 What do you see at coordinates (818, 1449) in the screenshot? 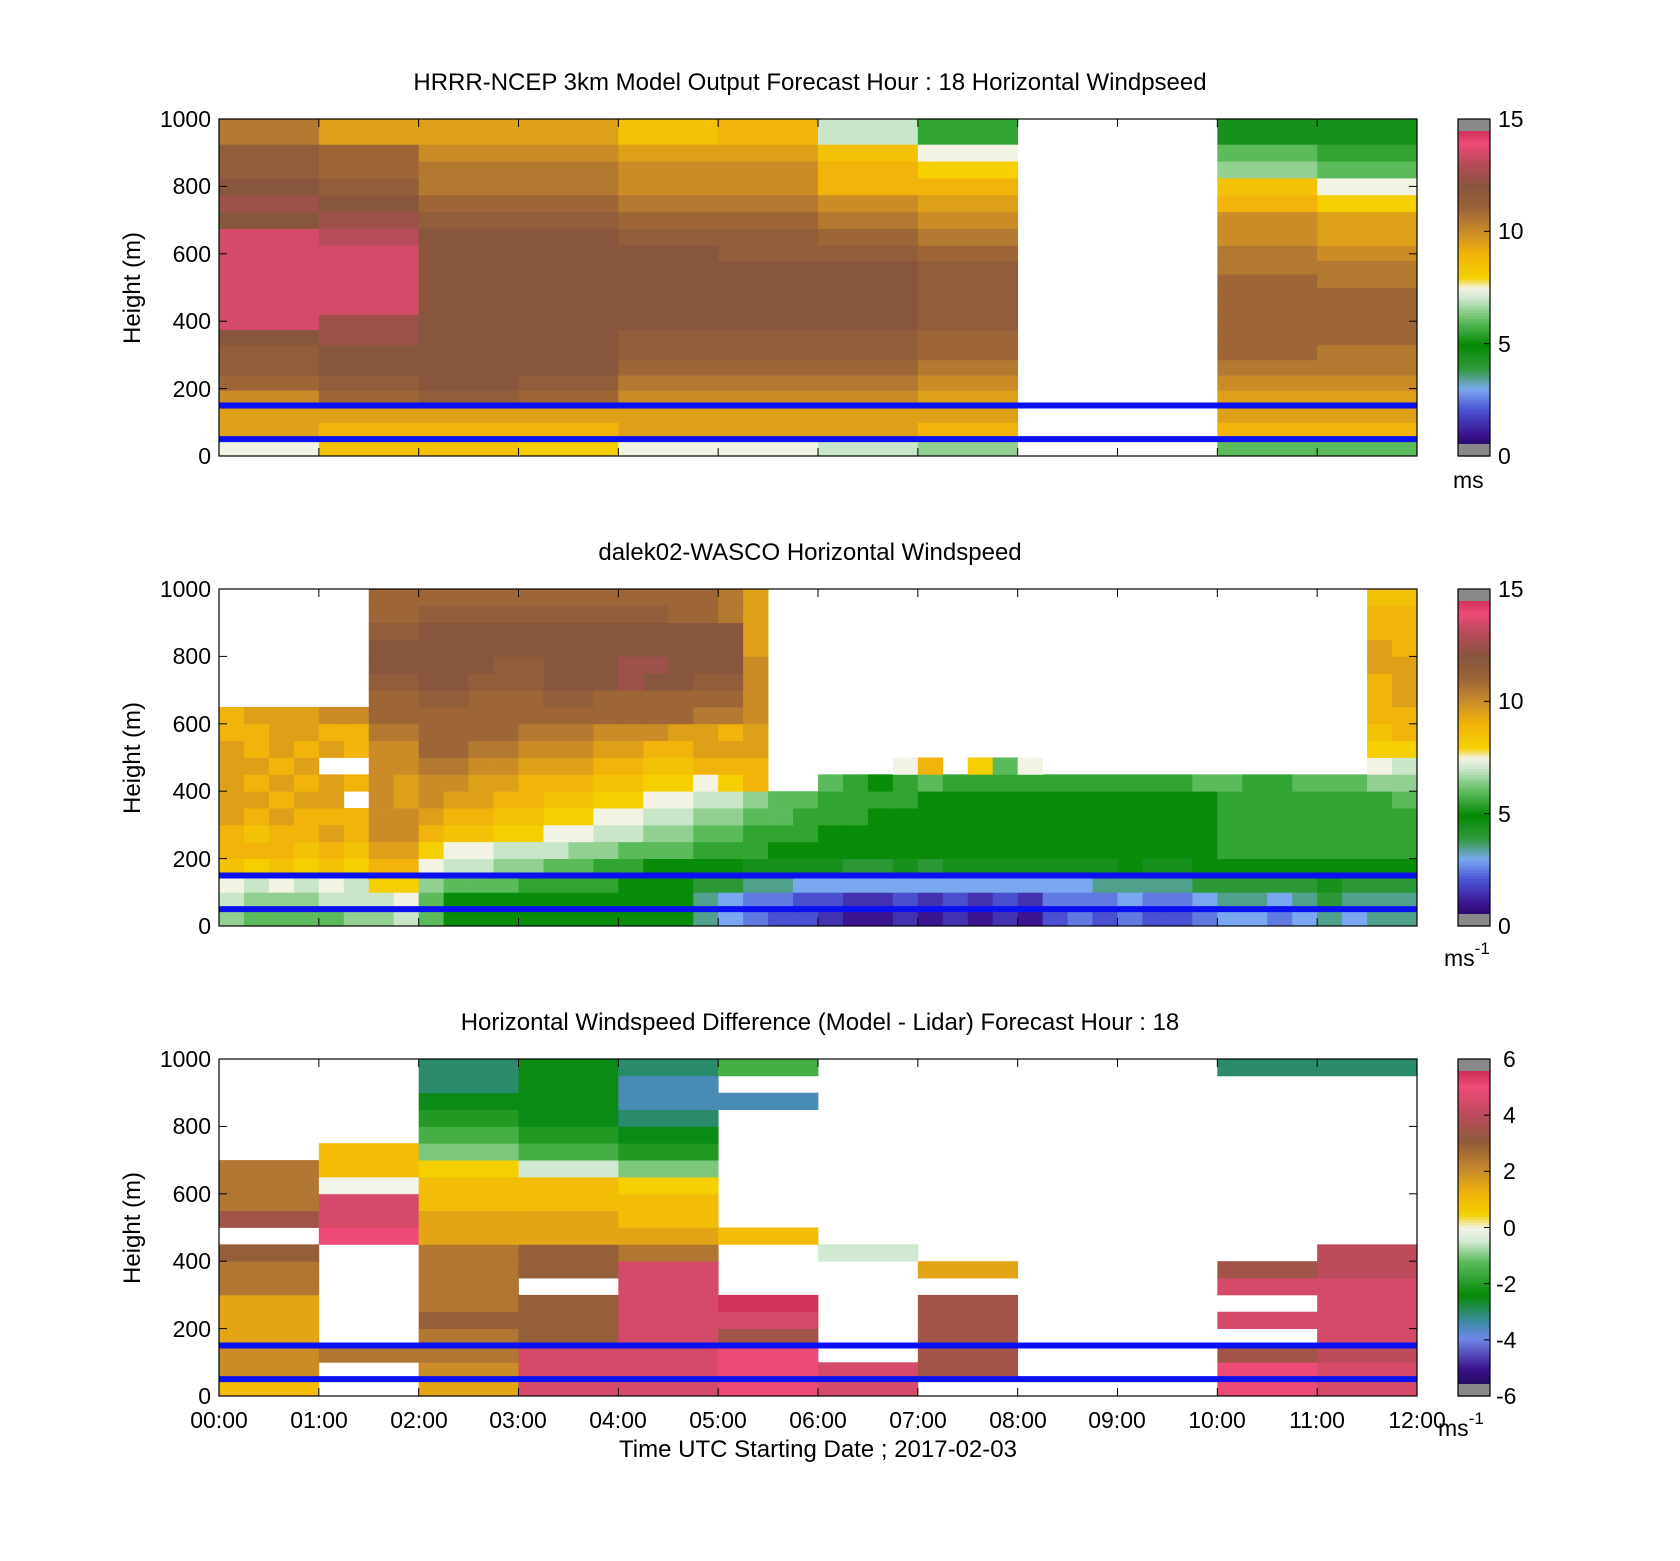
I see `x-axis-label: Time UTC Starting Date ; 2017-02-03` at bounding box center [818, 1449].